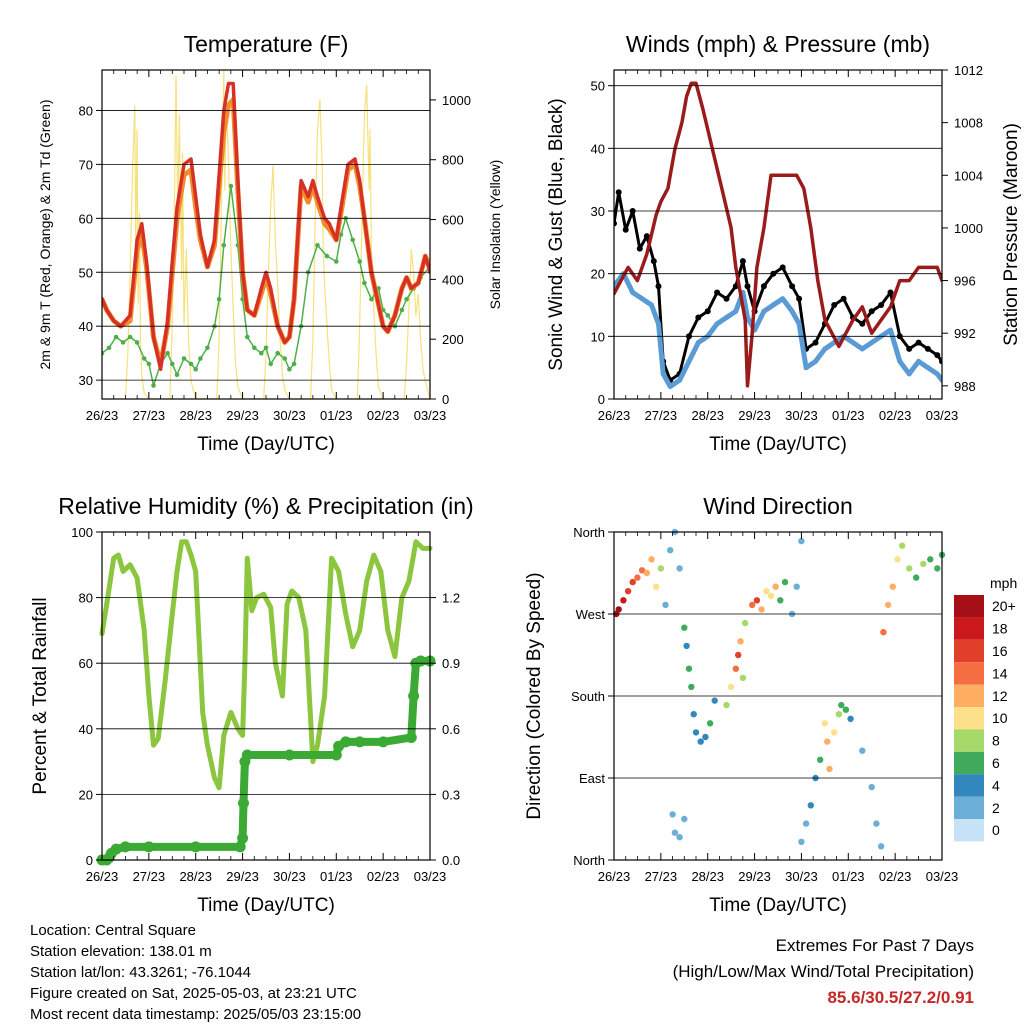 The width and height of the screenshot is (1024, 1025). What do you see at coordinates (86, 794) in the screenshot?
I see `y-tick-label: 20` at bounding box center [86, 794].